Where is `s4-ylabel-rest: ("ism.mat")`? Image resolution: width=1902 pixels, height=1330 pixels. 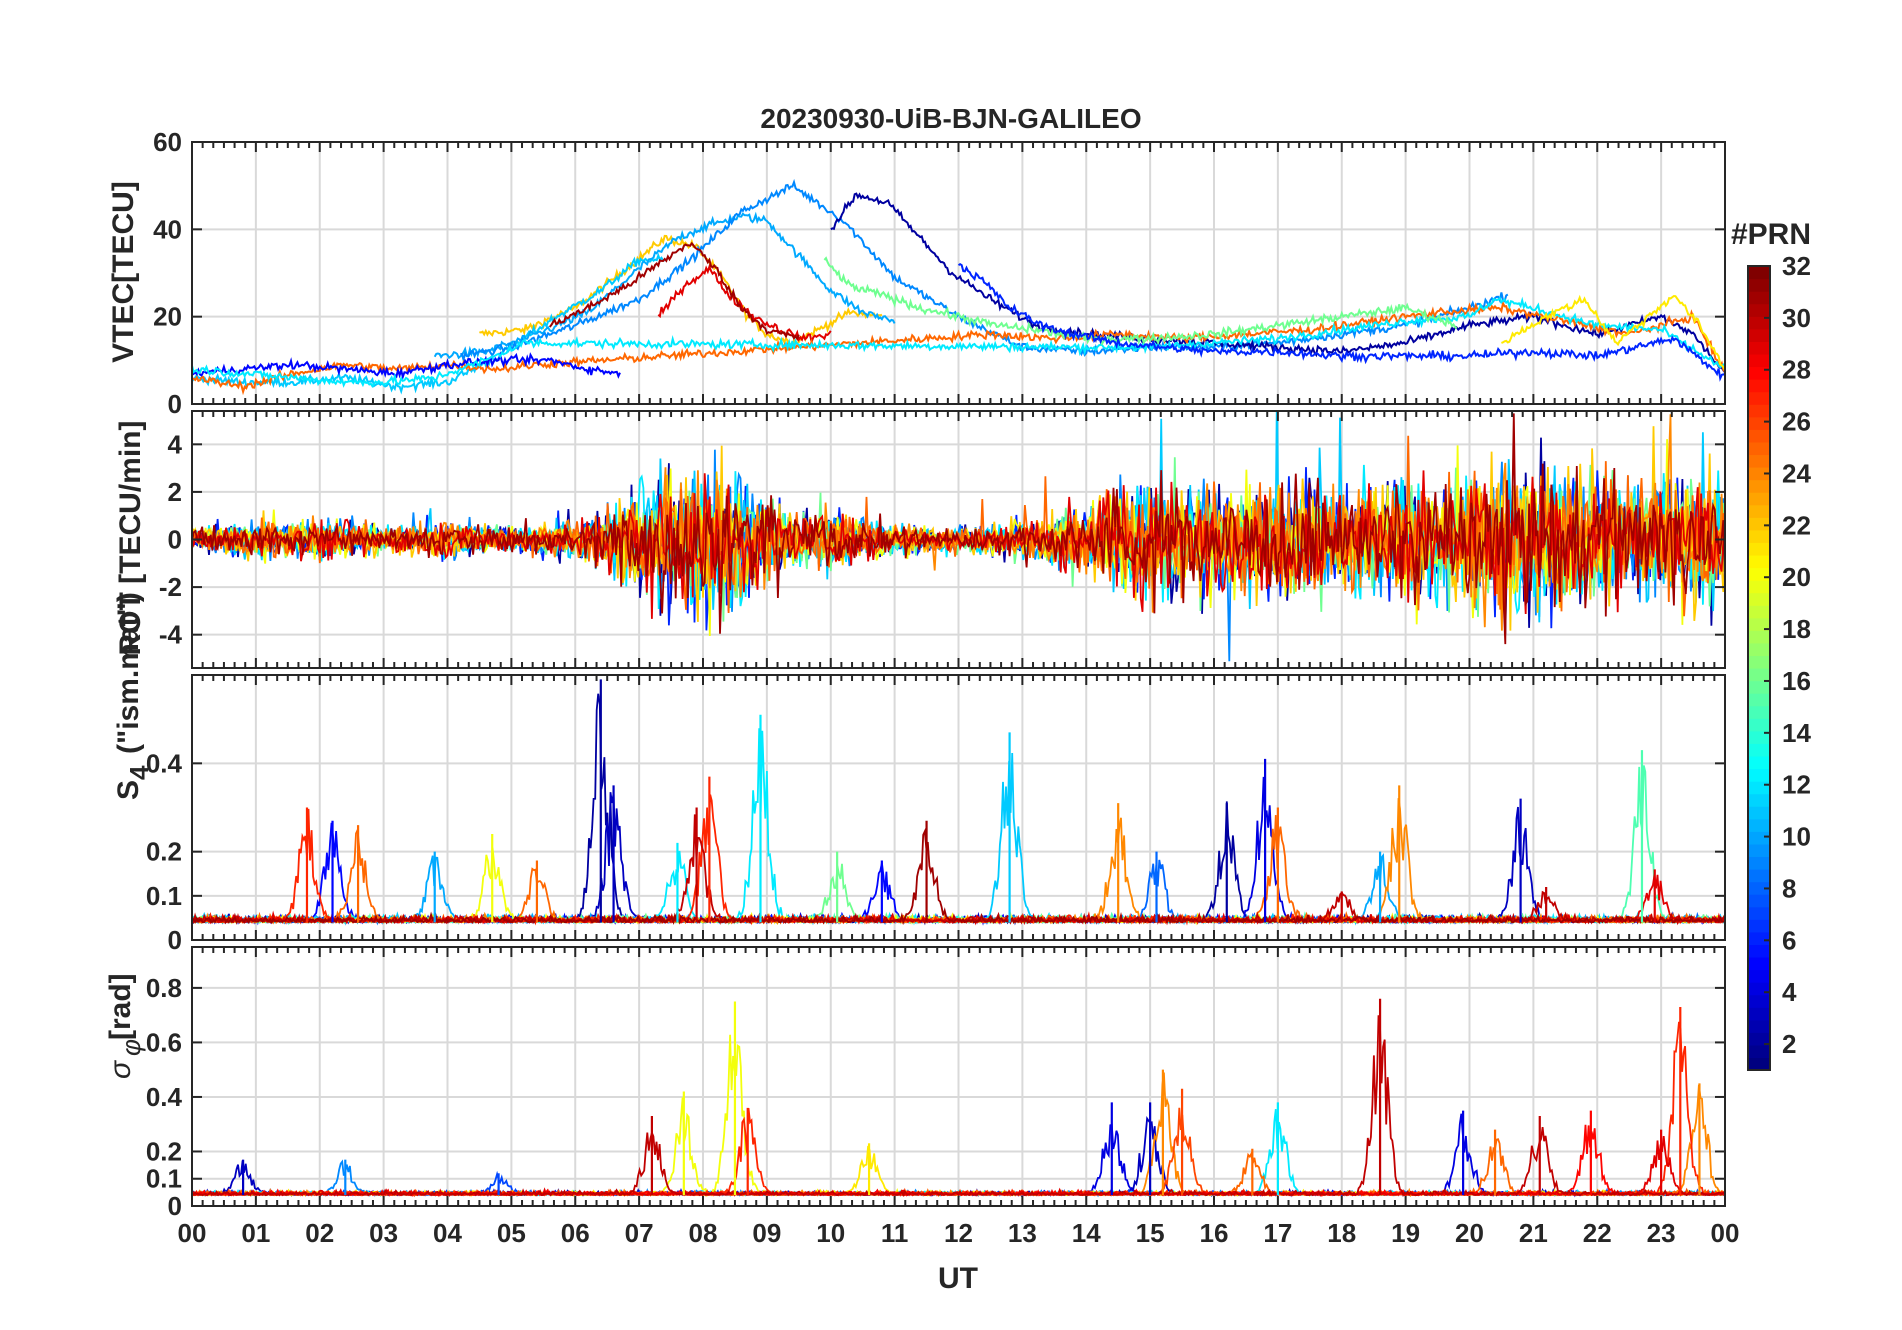
s4-ylabel-rest: ("ism.mat") is located at coordinates (128, 673).